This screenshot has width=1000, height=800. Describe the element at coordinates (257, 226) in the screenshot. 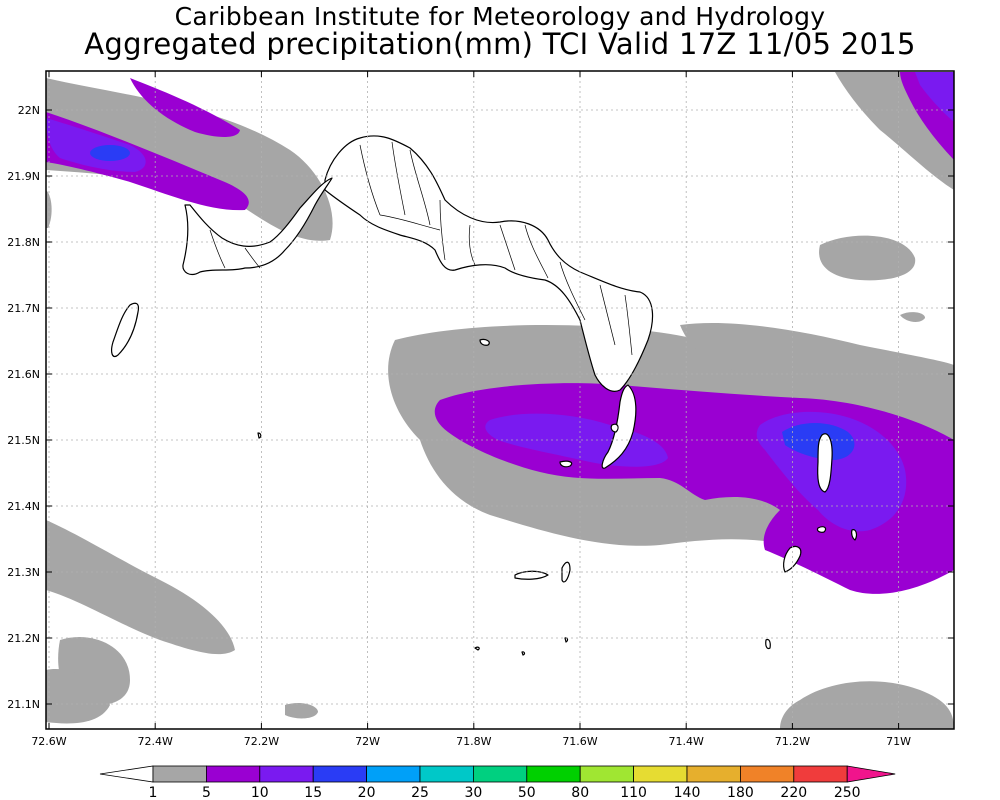

I see `providenciales-island` at that location.